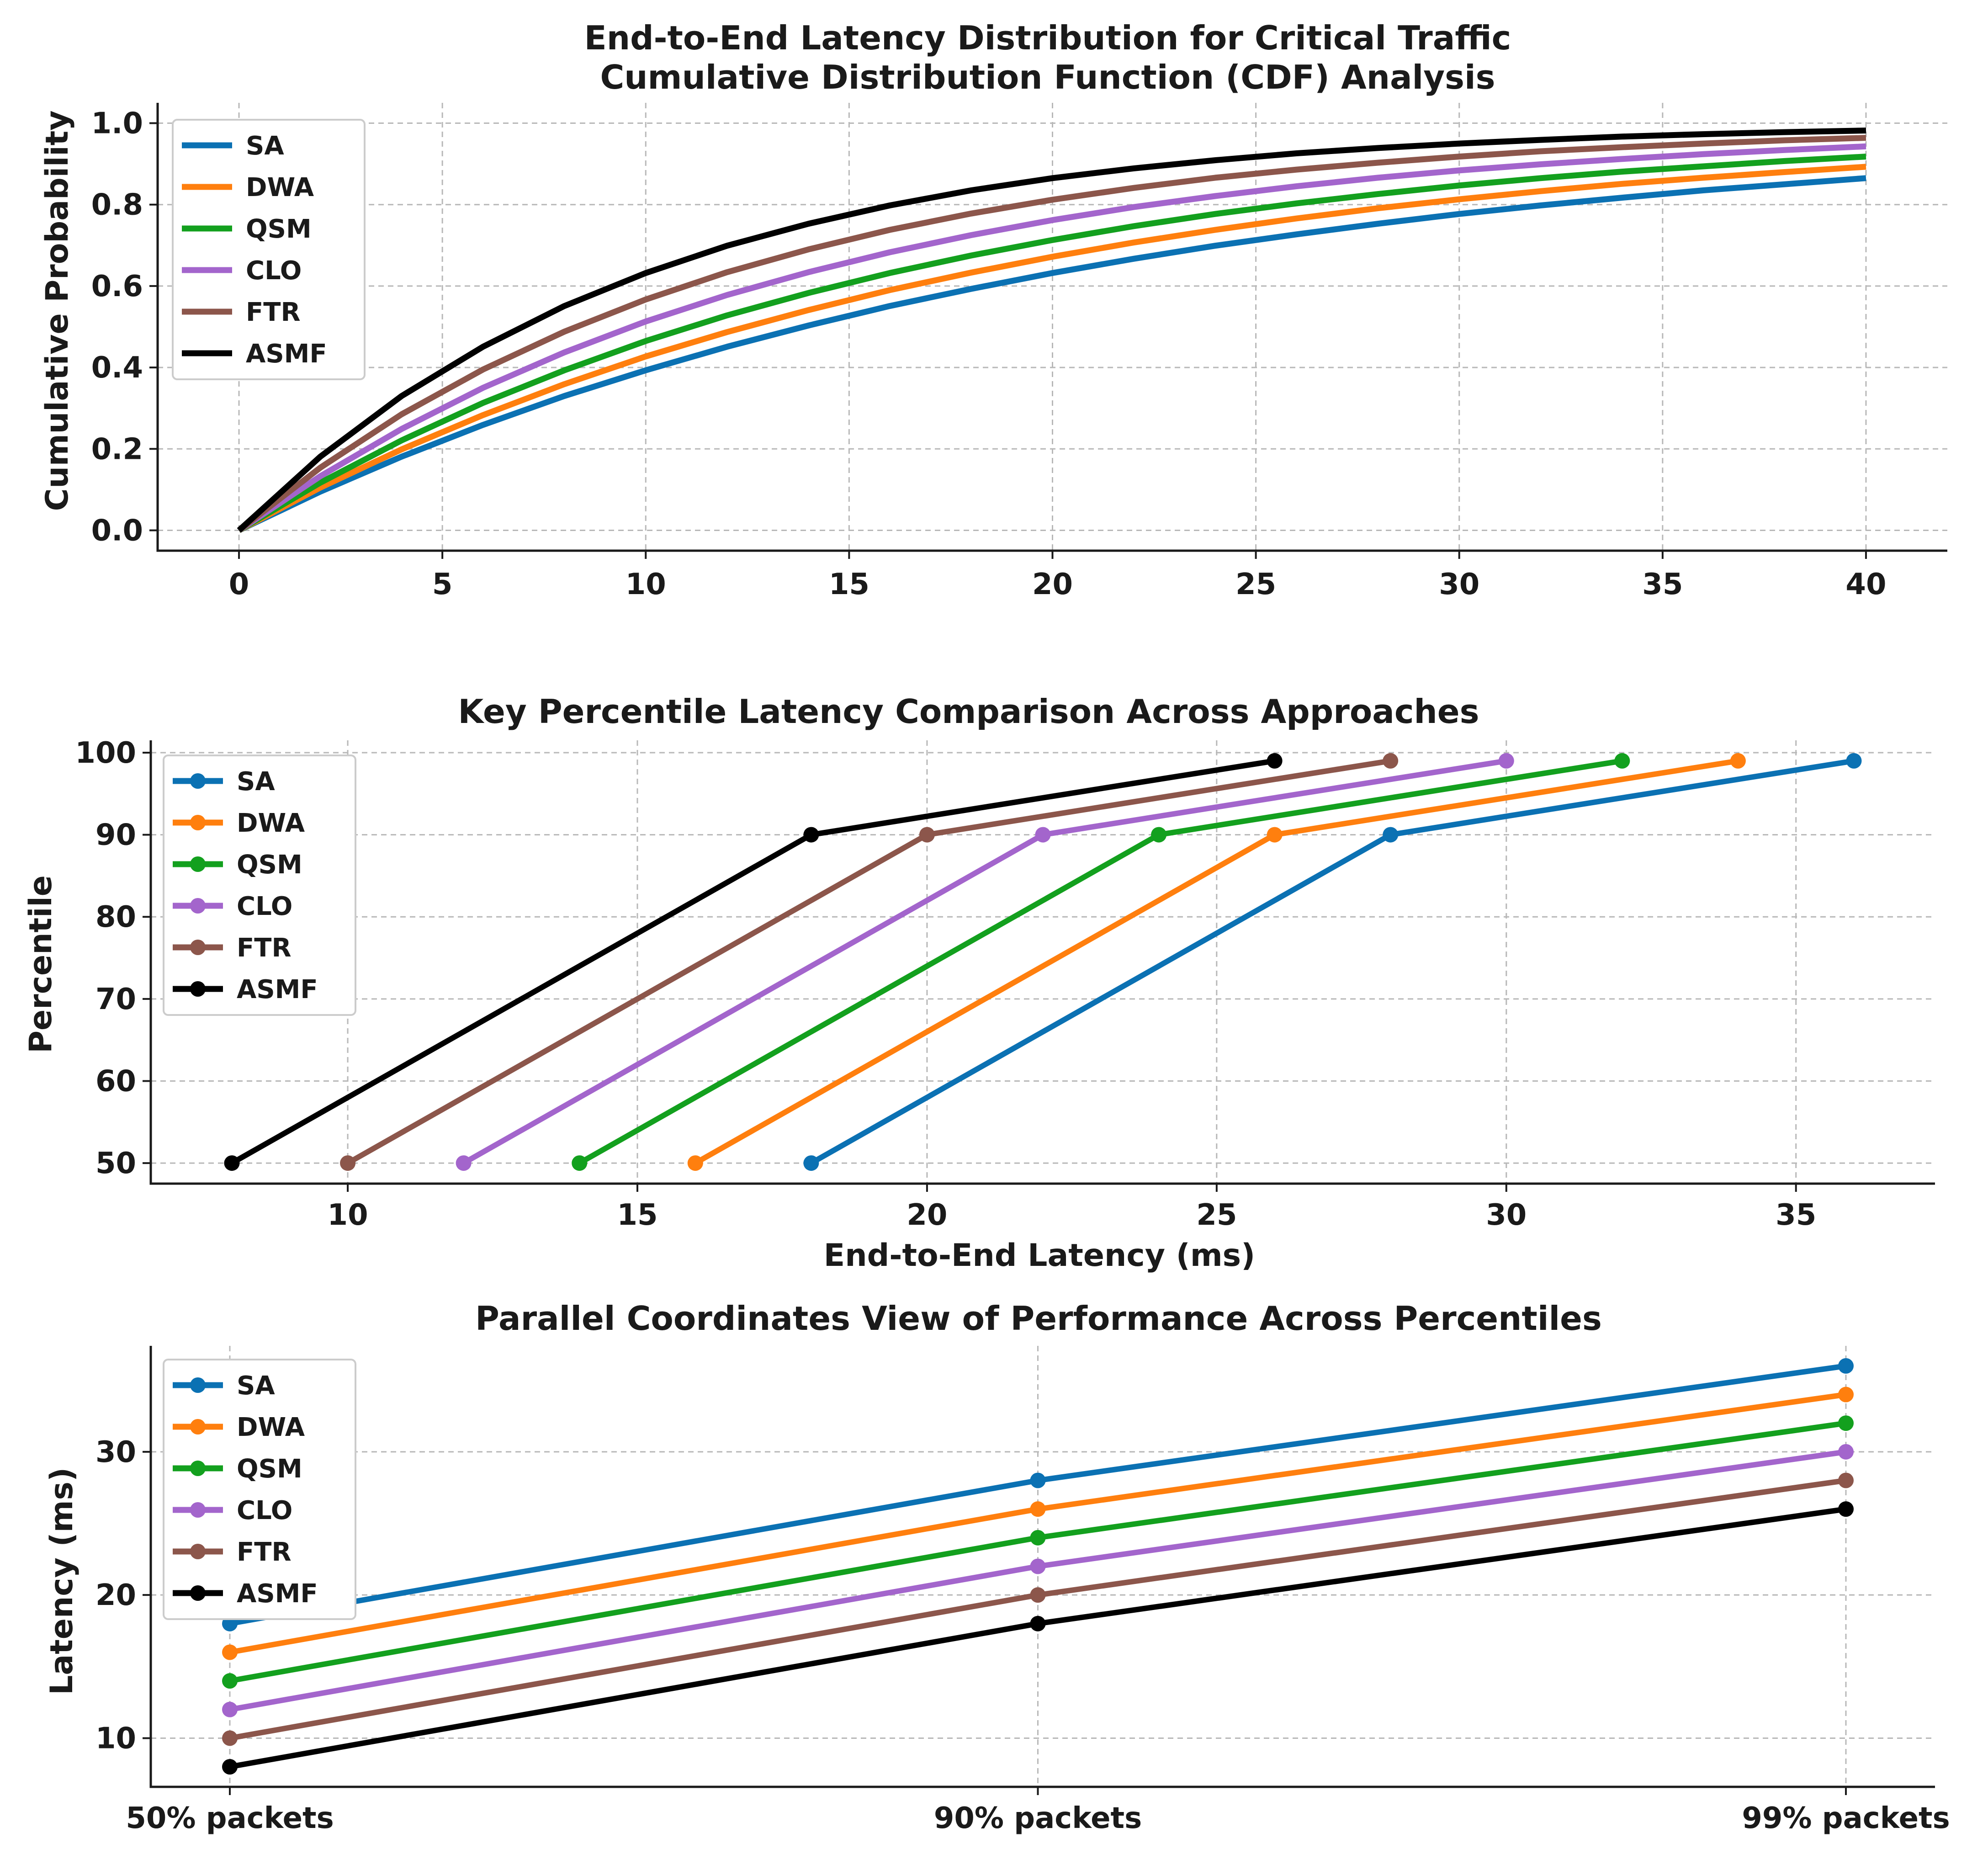 Image resolution: width=1988 pixels, height=1849 pixels. Describe the element at coordinates (1038, 1480) in the screenshot. I see `parallel-point-sa` at that location.